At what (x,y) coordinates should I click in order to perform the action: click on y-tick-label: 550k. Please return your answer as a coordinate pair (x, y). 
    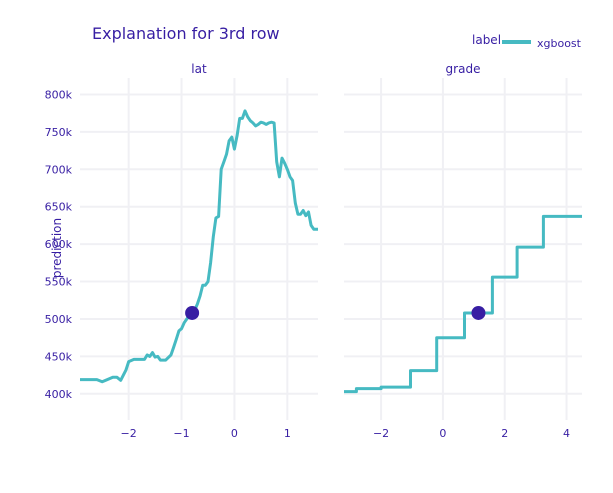
    Looking at the image, I should click on (59, 282).